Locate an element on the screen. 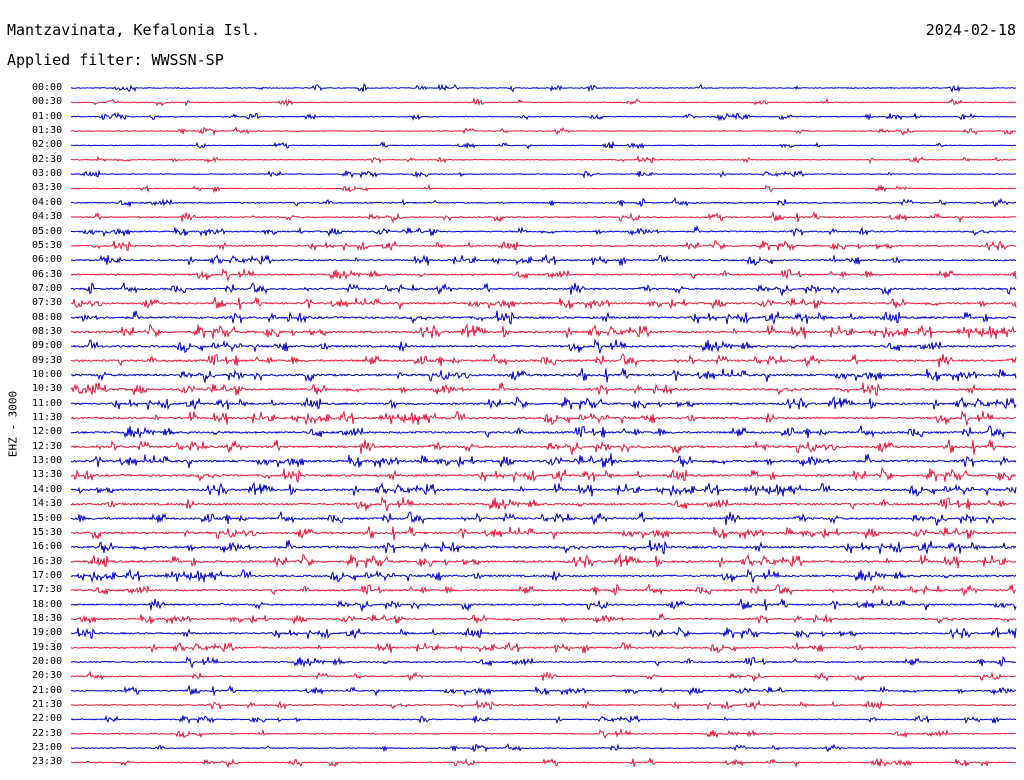 The width and height of the screenshot is (1024, 780). time-label: 00:00 is located at coordinates (47, 87).